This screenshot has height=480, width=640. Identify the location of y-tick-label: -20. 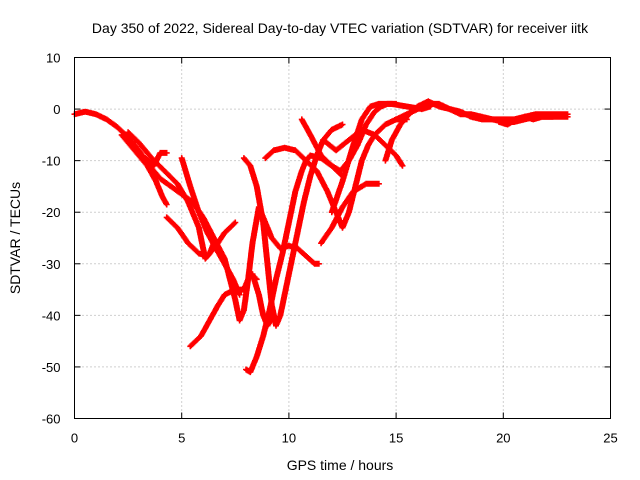
(51, 212).